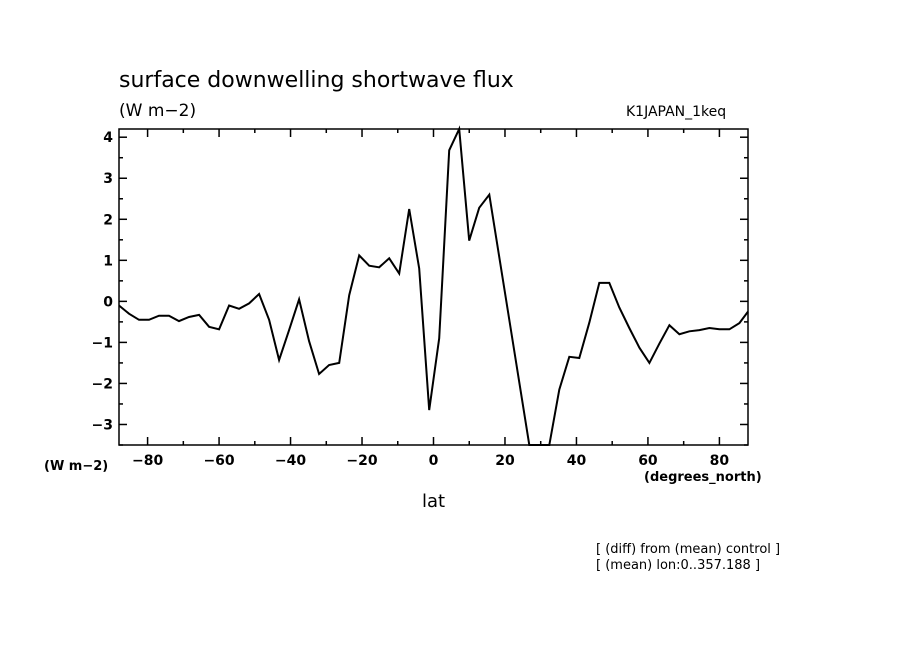 The width and height of the screenshot is (904, 654). Describe the element at coordinates (158, 111) in the screenshot. I see `chart-units: (W m−2)` at that location.